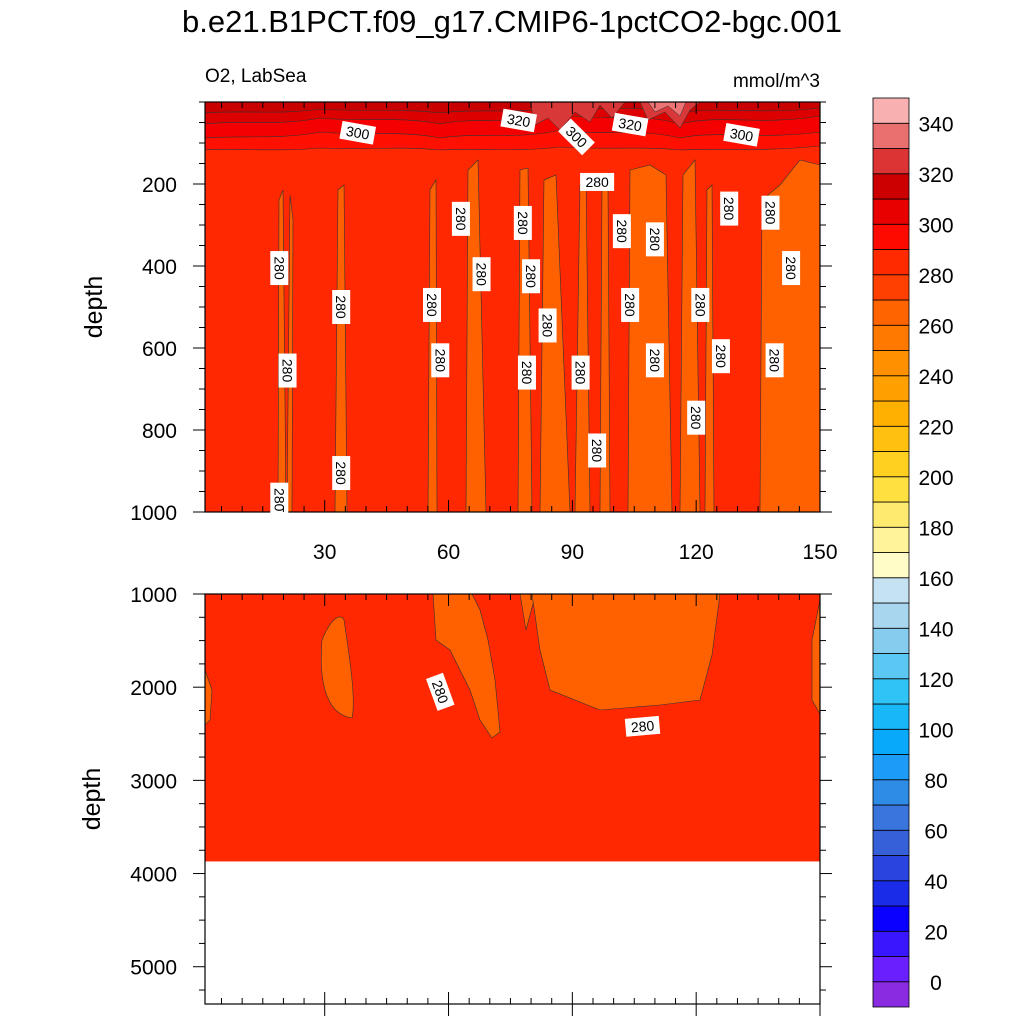  I want to click on x-tick-label: 60, so click(448, 552).